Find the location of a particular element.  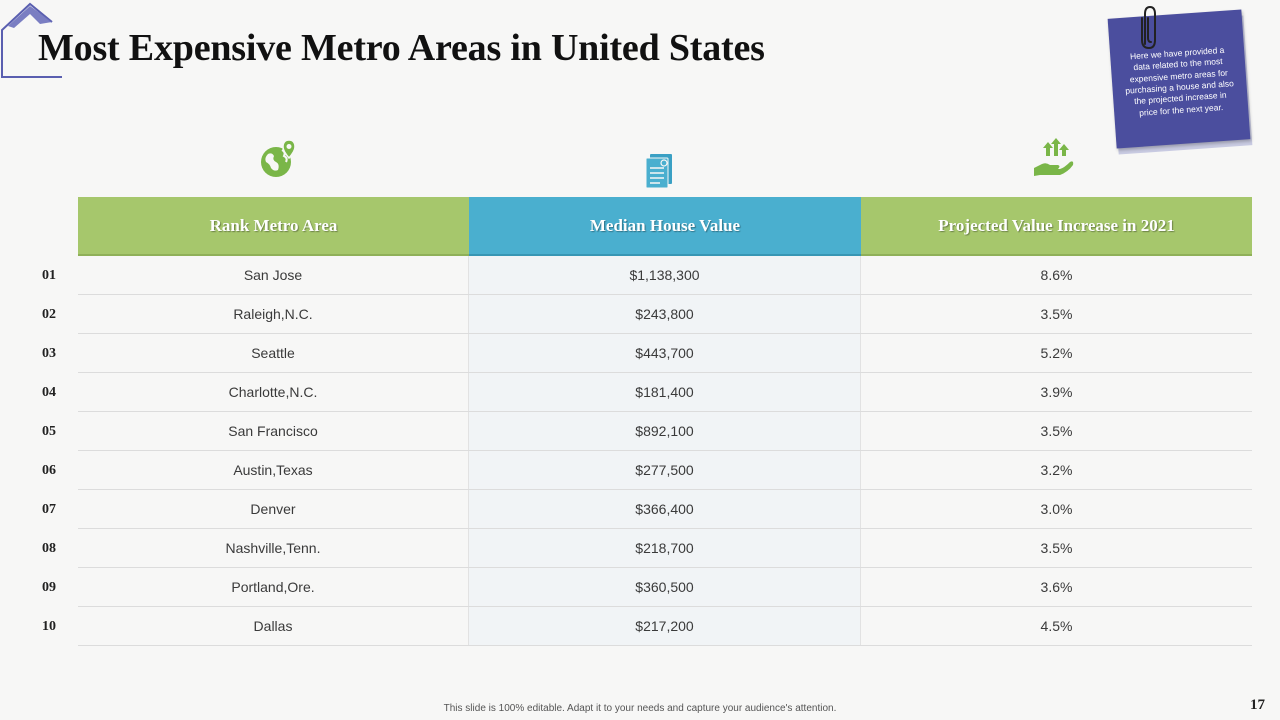

table-row: 03 Seattle $443,700 5.2% is located at coordinates (647, 353).